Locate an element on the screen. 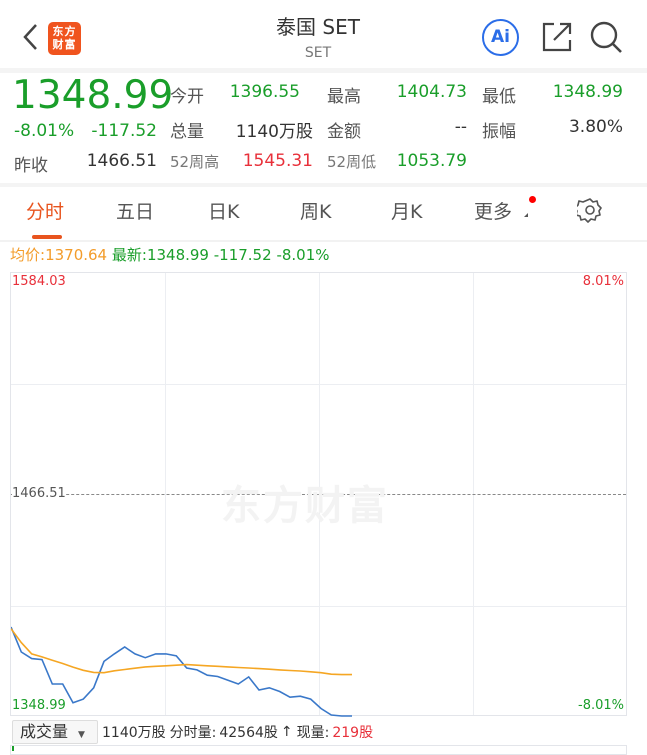 The image size is (647, 755). search-button is located at coordinates (606, 39).